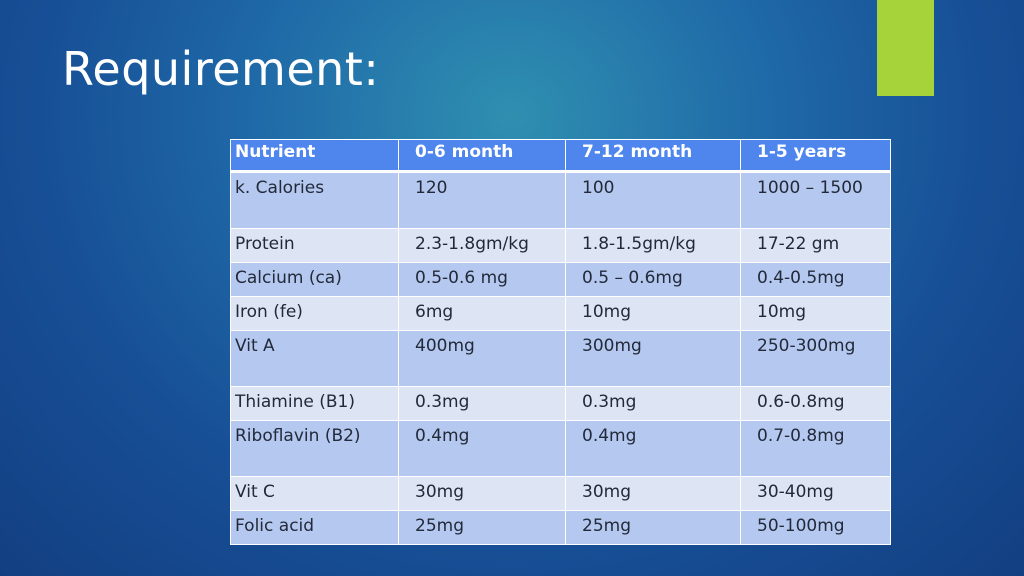  I want to click on table-row: Folic acid 25mg 25mg 50-100mg, so click(560, 527).